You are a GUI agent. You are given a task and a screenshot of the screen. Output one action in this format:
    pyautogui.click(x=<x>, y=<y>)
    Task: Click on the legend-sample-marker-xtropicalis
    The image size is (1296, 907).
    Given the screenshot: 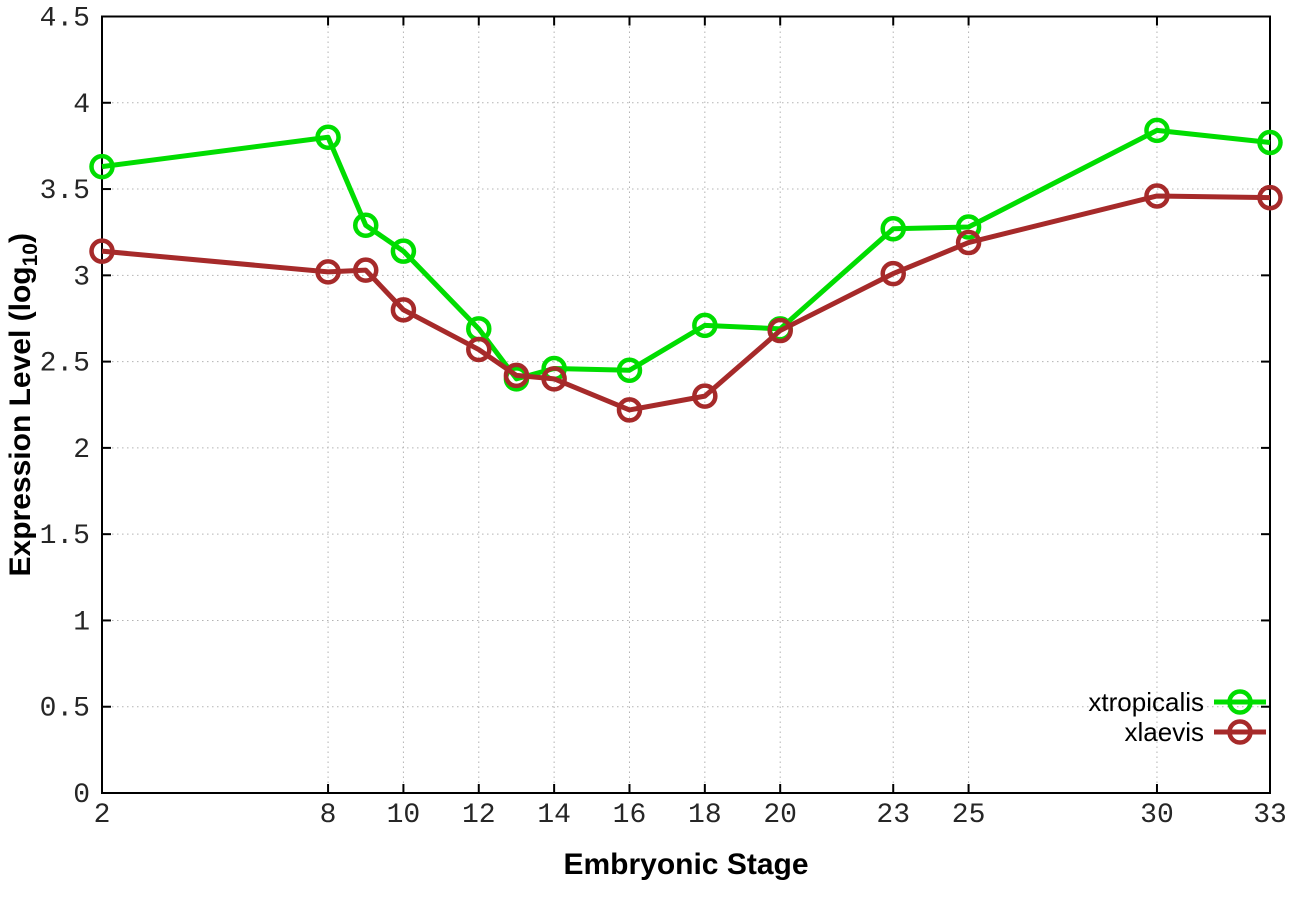 What is the action you would take?
    pyautogui.click(x=1240, y=702)
    